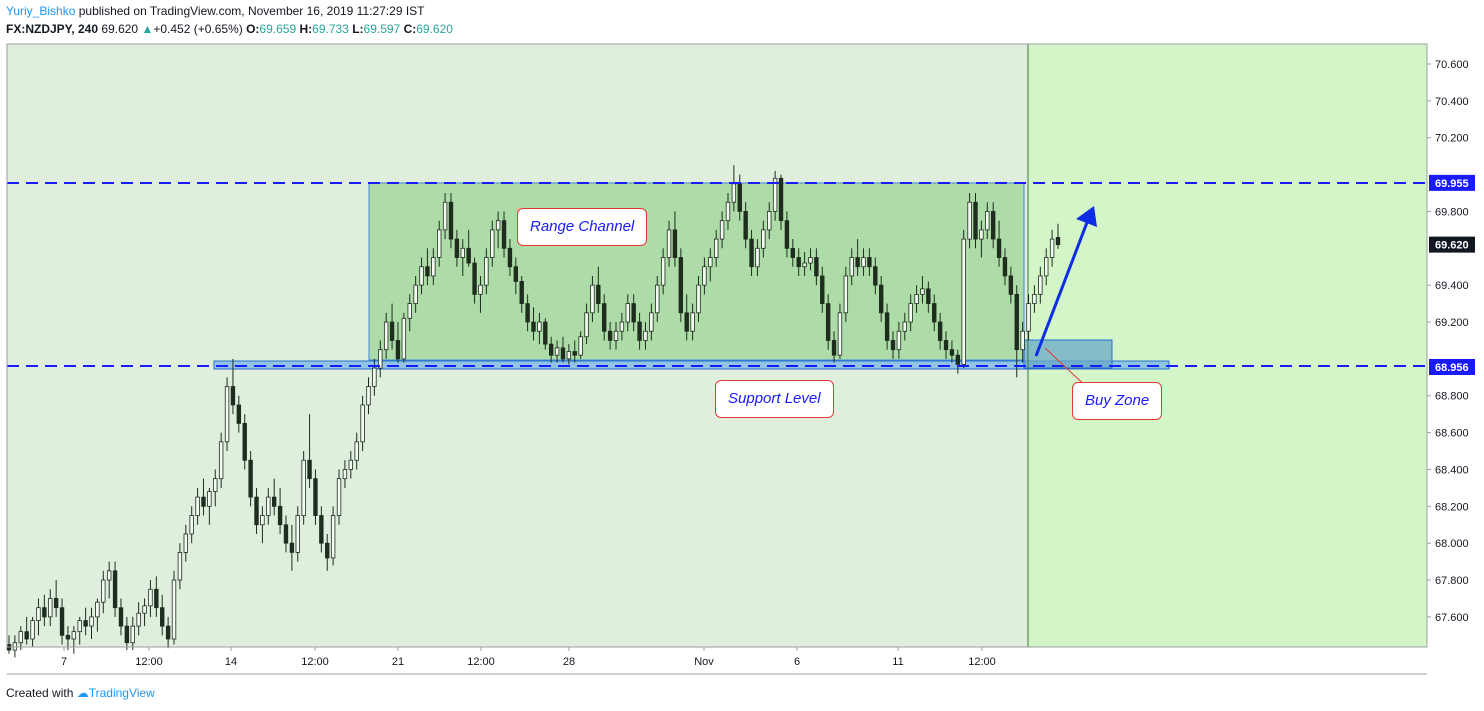  Describe the element at coordinates (1068, 354) in the screenshot. I see `buy-zone-box` at that location.